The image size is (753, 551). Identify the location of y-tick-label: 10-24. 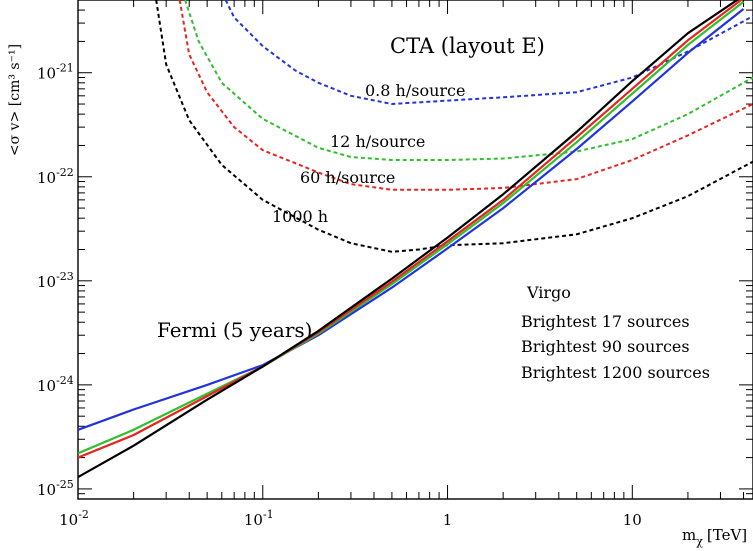
(55, 384).